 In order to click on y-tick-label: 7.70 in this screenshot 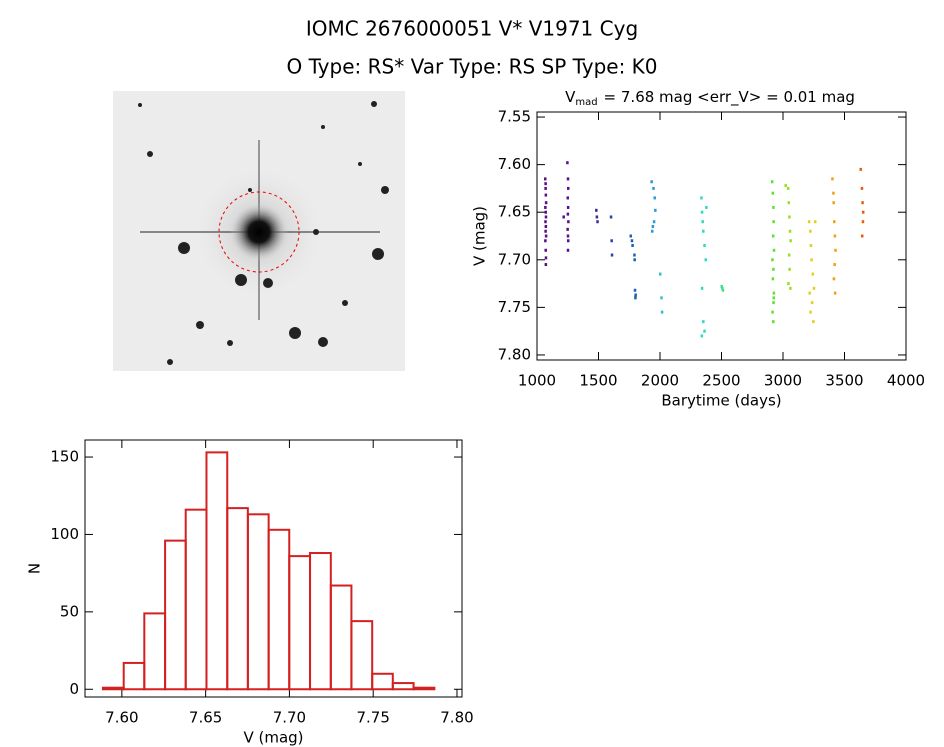, I will do `click(514, 259)`.